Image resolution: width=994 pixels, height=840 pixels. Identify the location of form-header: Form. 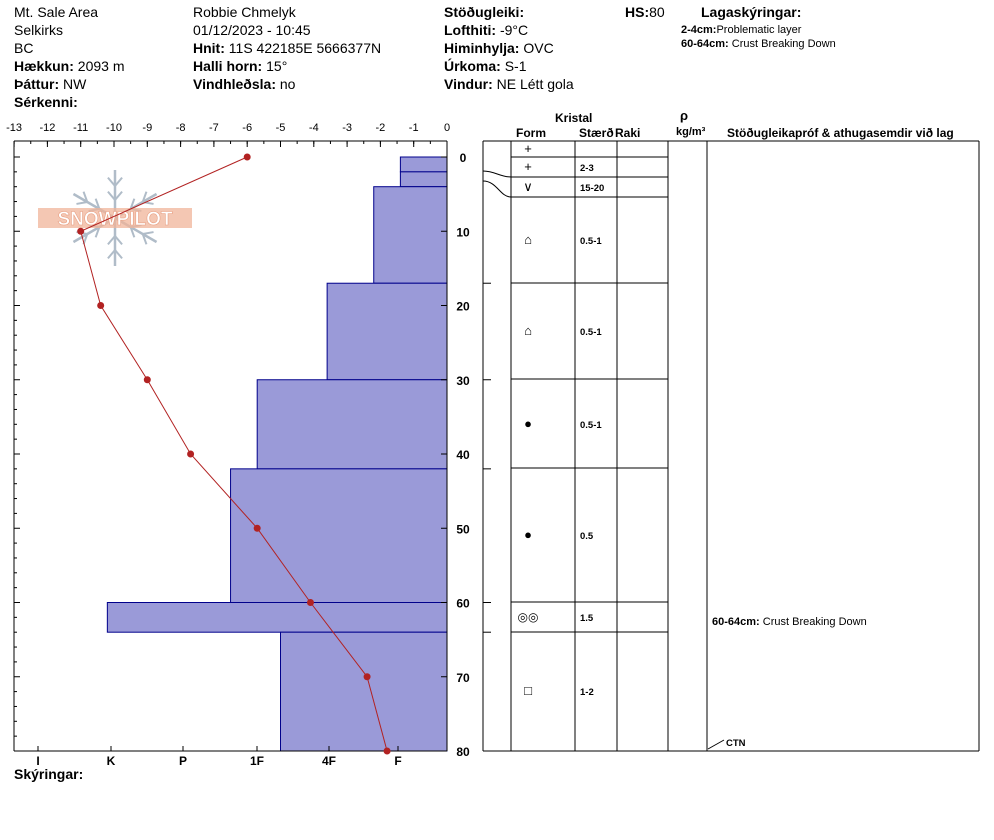
(531, 133).